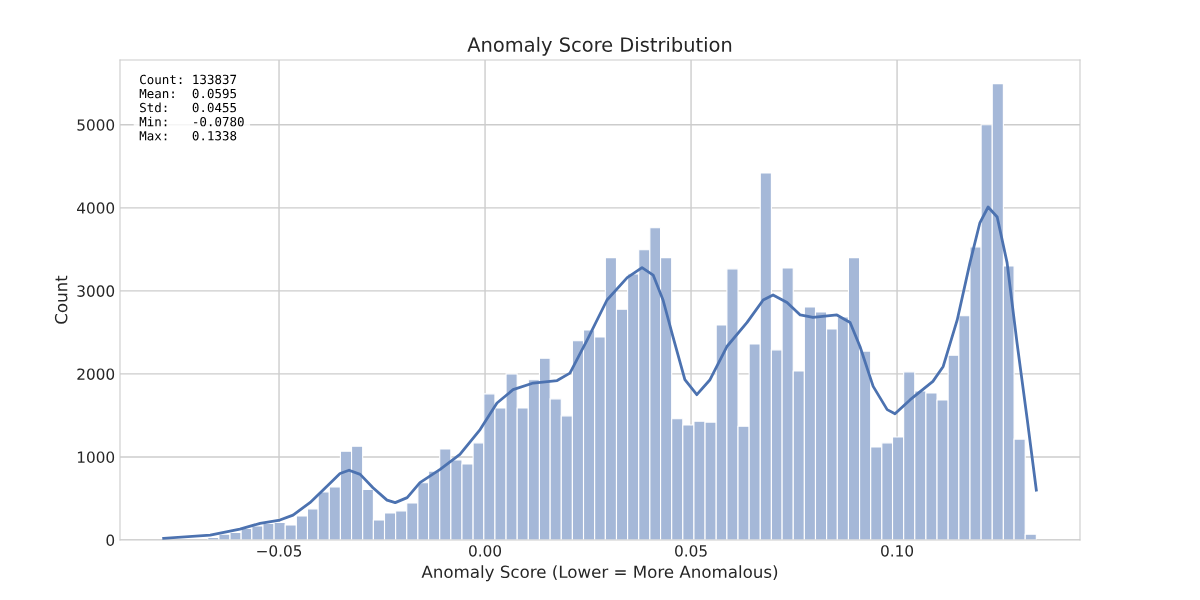  I want to click on y-tick-label: 1000, so click(96, 457).